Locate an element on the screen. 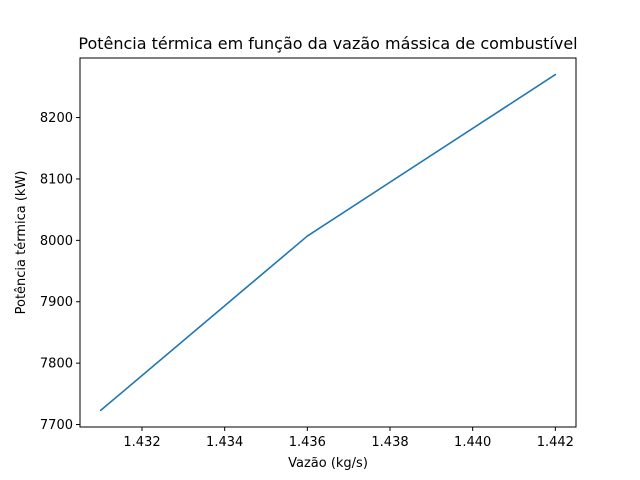  x-axis-label: Vazão (kg/s) is located at coordinates (328, 463).